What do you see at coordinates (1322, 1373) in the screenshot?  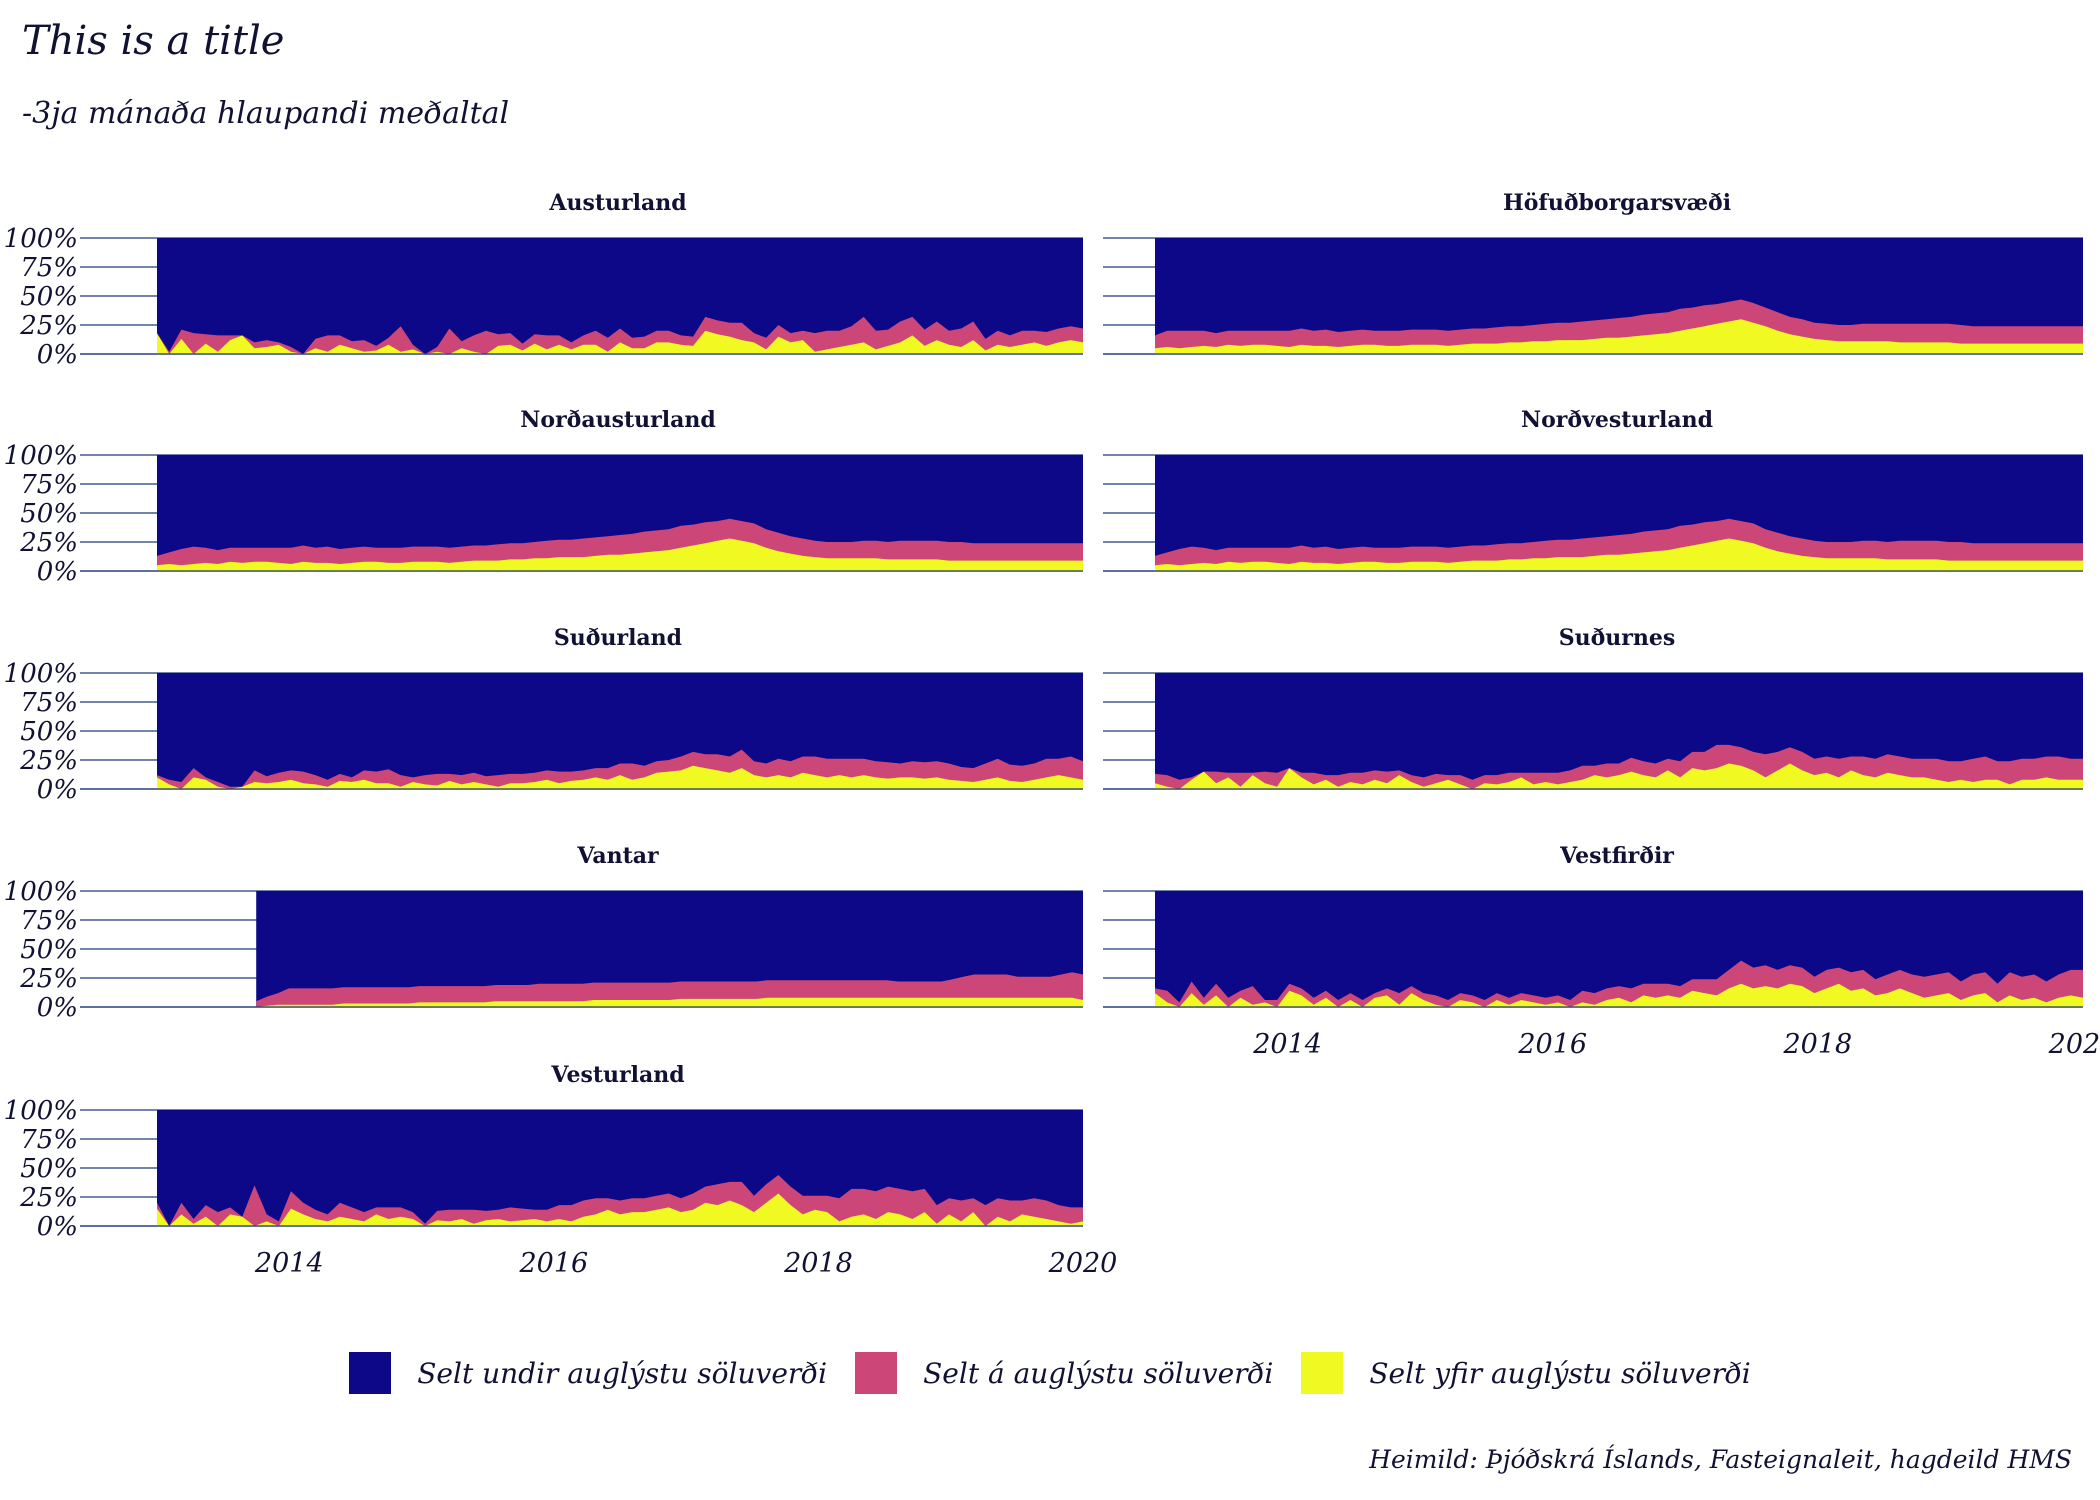 I see `legend-key-yfir` at bounding box center [1322, 1373].